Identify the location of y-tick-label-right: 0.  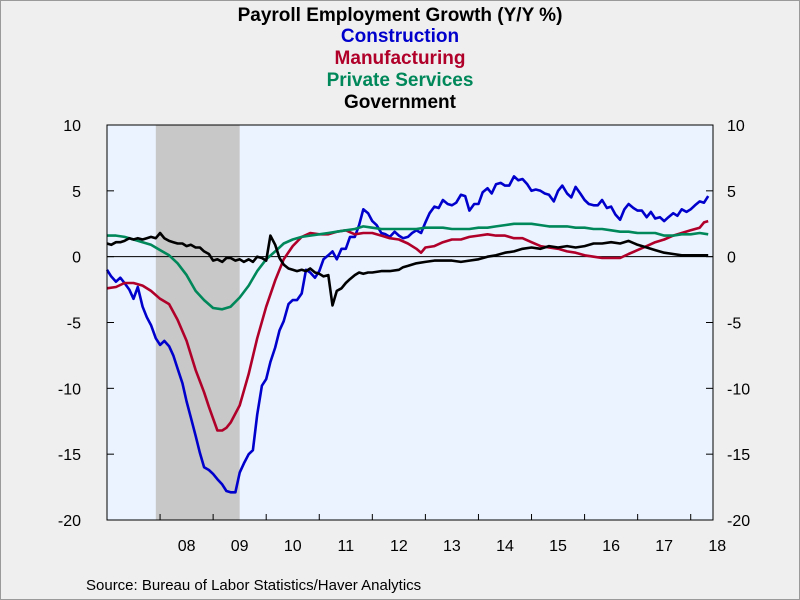
(731, 258).